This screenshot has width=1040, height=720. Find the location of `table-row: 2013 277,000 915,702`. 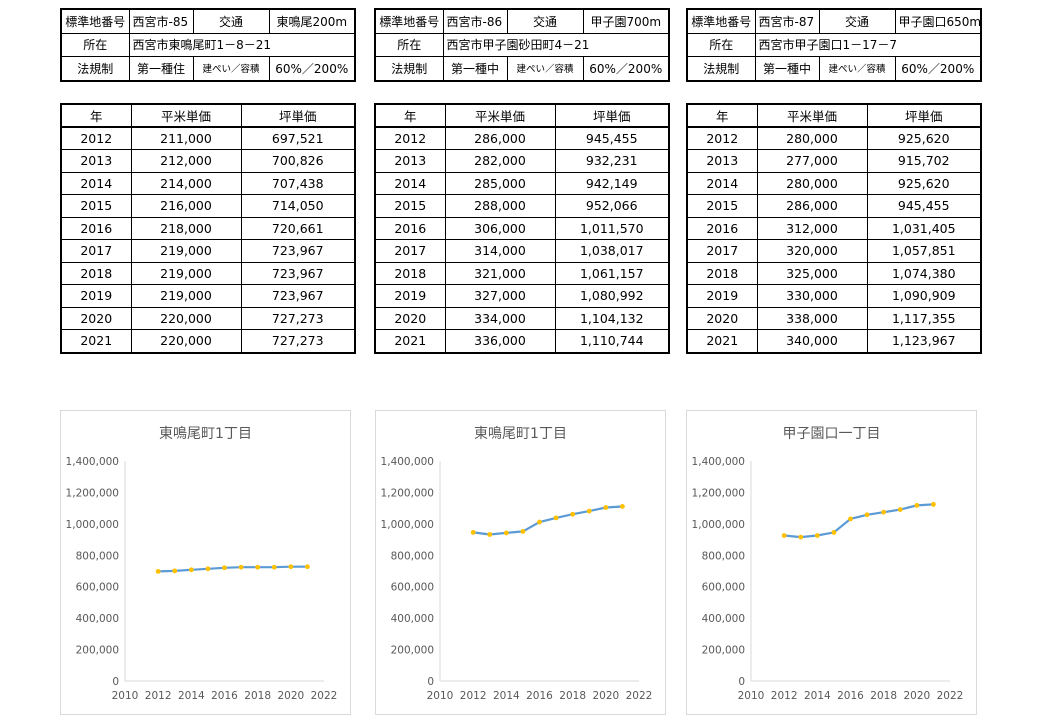

table-row: 2013 277,000 915,702 is located at coordinates (834, 161).